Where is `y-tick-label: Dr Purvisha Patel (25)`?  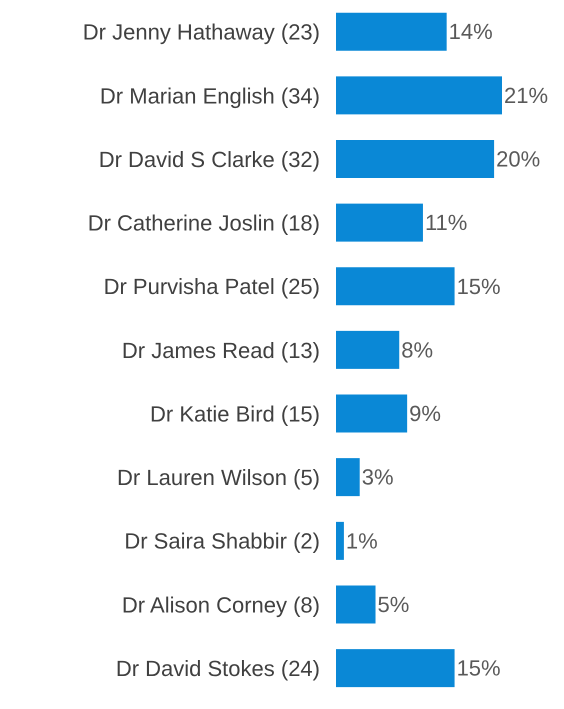 y-tick-label: Dr Purvisha Patel (25) is located at coordinates (212, 287).